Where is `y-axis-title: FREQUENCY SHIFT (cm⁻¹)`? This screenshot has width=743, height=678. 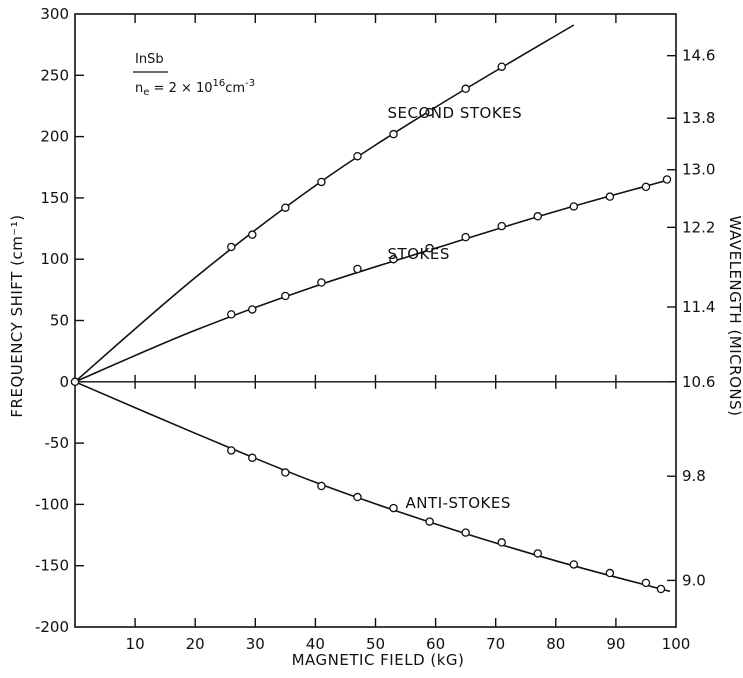 y-axis-title: FREQUENCY SHIFT (cm⁻¹) is located at coordinates (17, 315).